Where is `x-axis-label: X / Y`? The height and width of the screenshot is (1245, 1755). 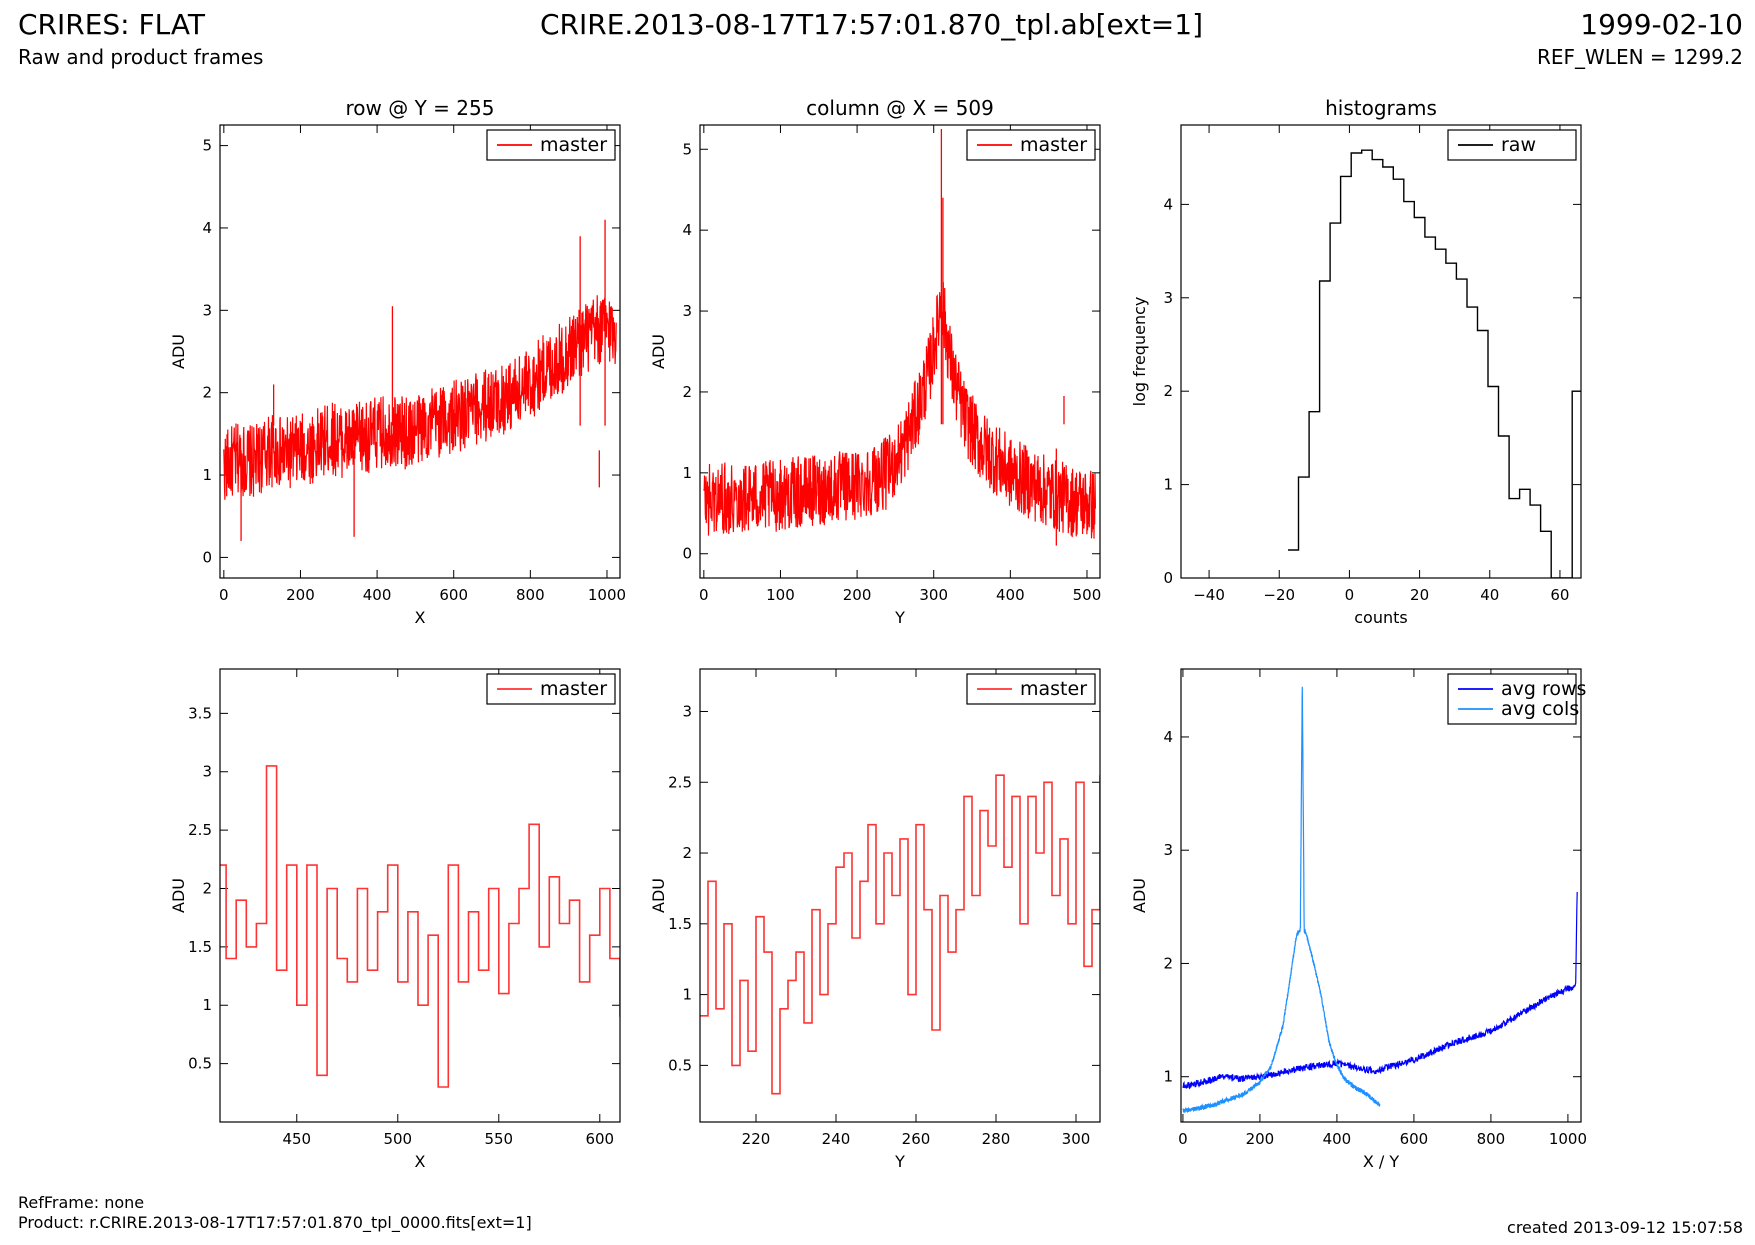 x-axis-label: X / Y is located at coordinates (1381, 1161).